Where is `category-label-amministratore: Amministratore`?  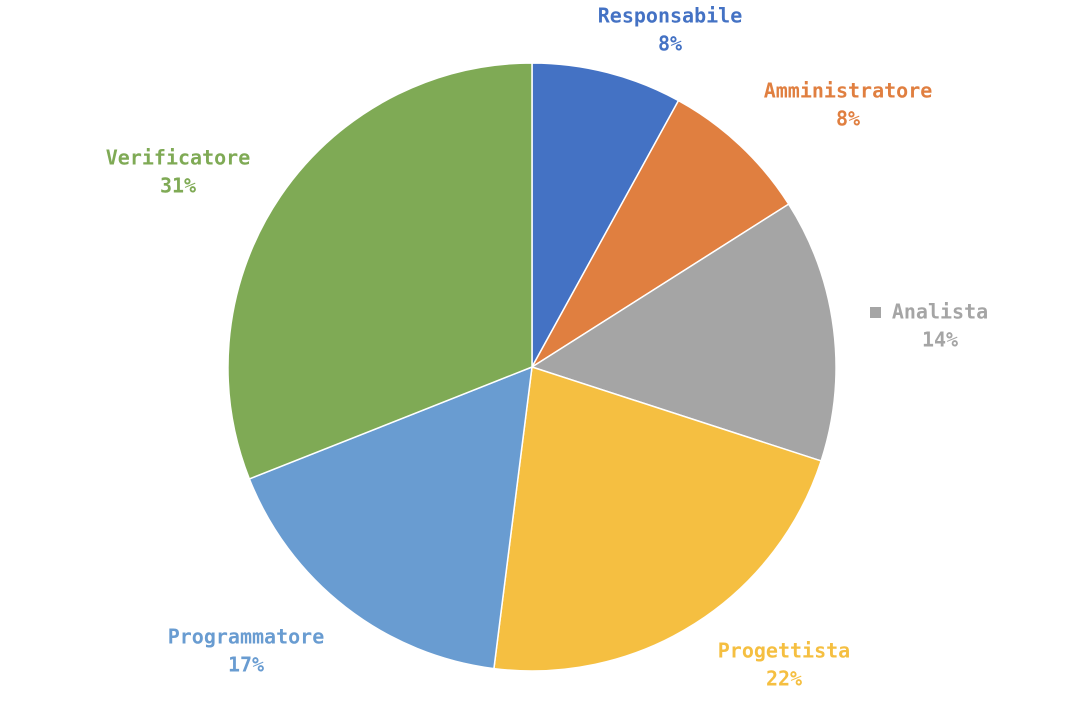
category-label-amministratore: Amministratore is located at coordinates (848, 91).